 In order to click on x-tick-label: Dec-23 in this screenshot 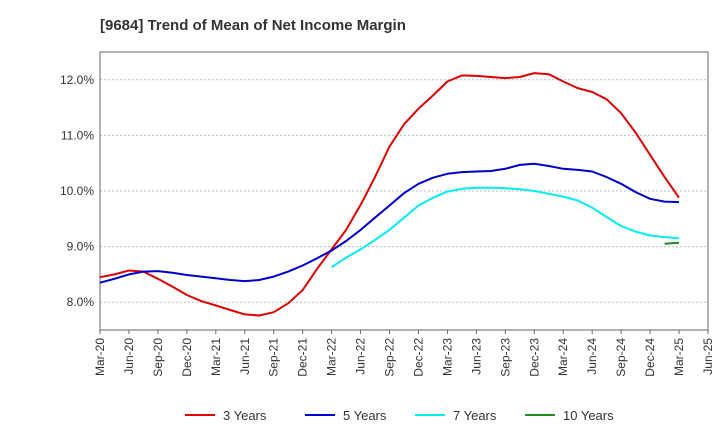, I will do `click(534, 357)`.